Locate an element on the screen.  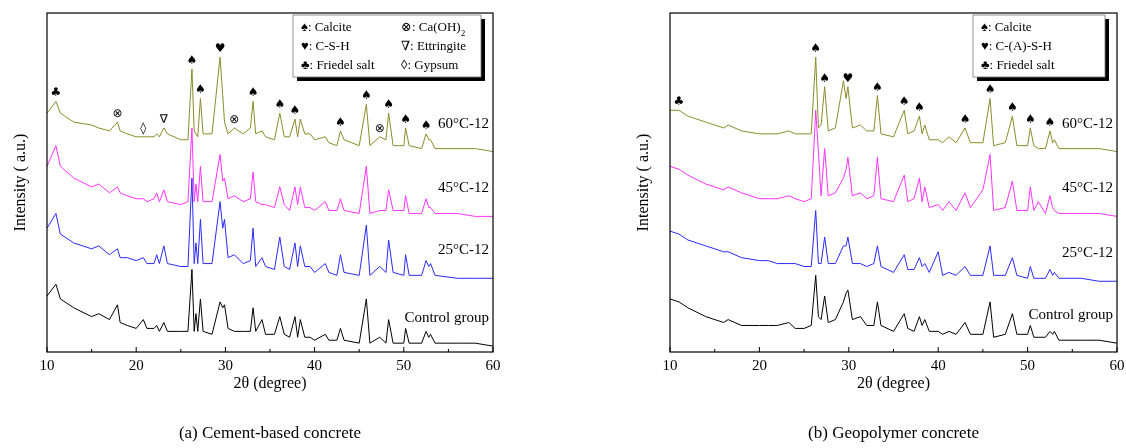
text: ∇: Ettringite is located at coordinates (434, 45).